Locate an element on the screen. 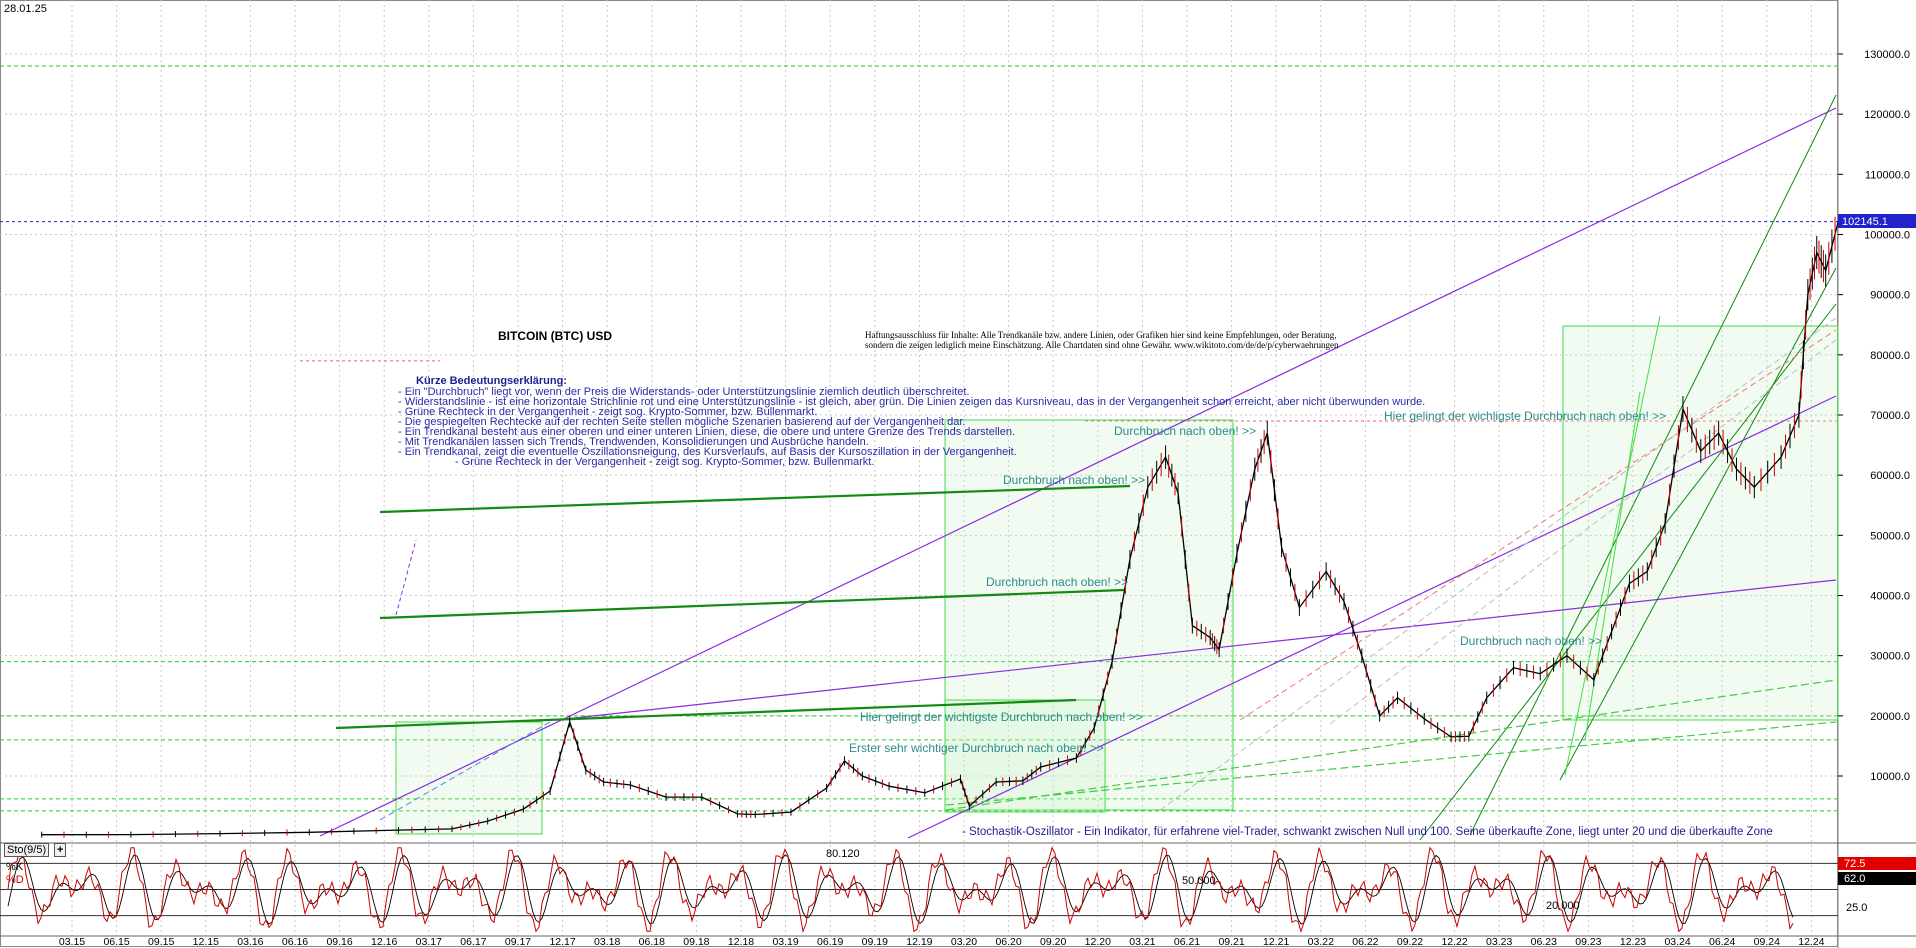 The height and width of the screenshot is (948, 1916). x-tick-label: 03.16 is located at coordinates (250, 942).